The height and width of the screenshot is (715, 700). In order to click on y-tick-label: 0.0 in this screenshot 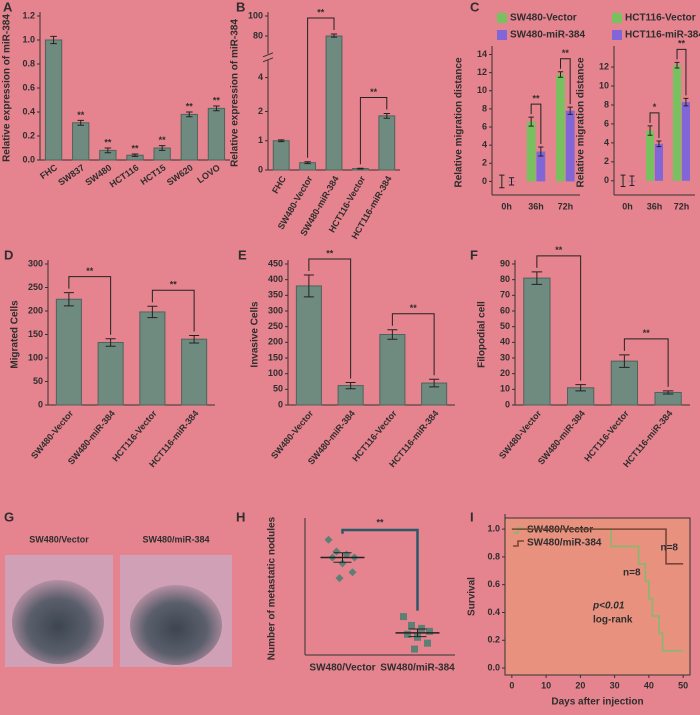, I will do `click(28, 159)`.